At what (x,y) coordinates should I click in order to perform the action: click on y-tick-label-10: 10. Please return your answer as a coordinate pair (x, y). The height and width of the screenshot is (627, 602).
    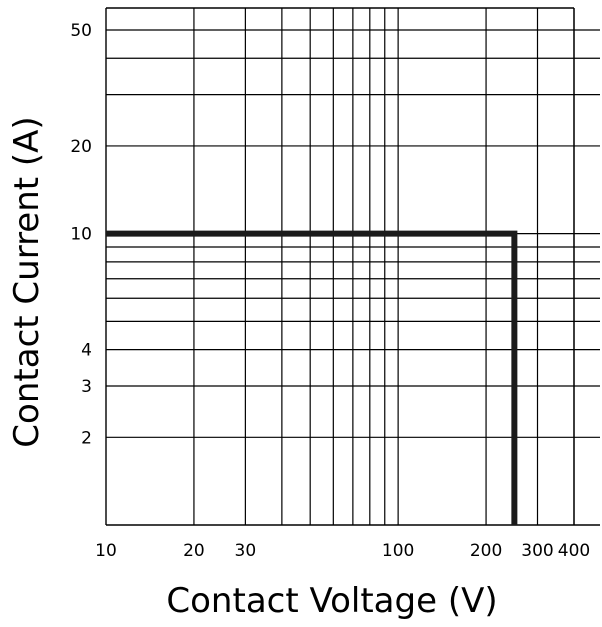
    Looking at the image, I should click on (81, 235).